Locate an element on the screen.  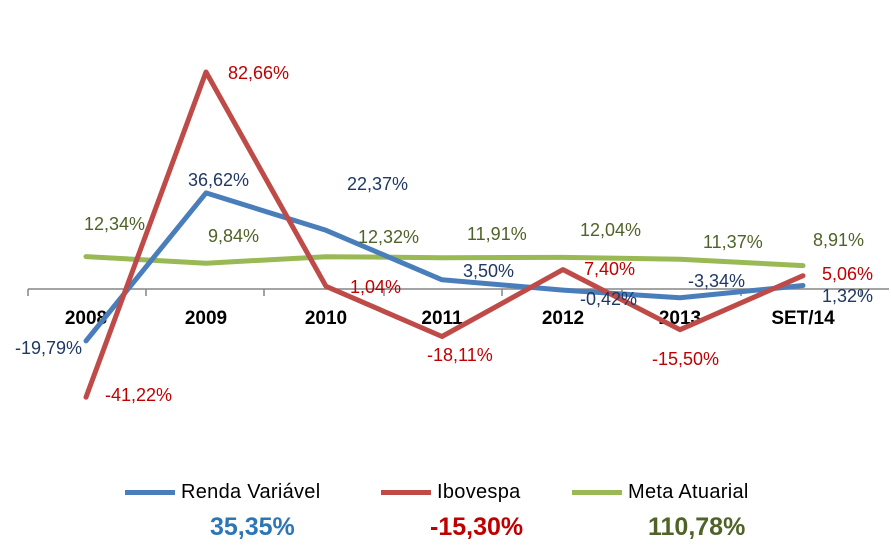
data-label: 11,37% is located at coordinates (733, 242).